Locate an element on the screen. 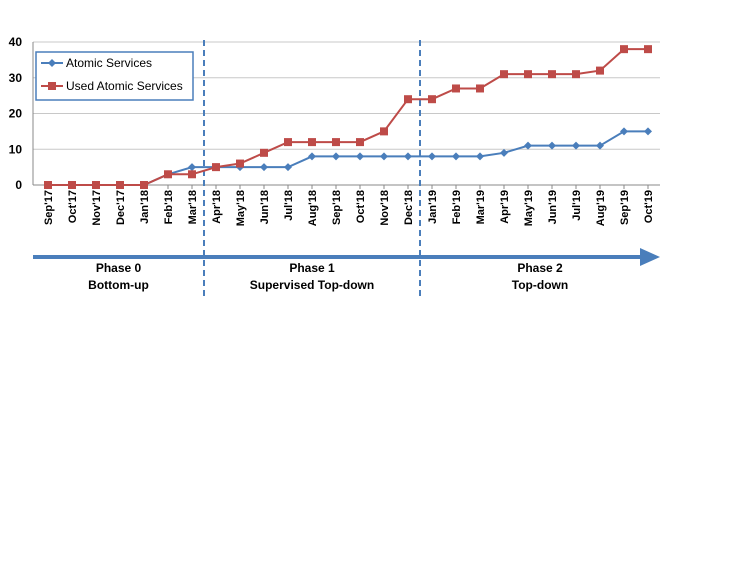 The image size is (750, 569). y-tick-label: 40 is located at coordinates (16, 42).